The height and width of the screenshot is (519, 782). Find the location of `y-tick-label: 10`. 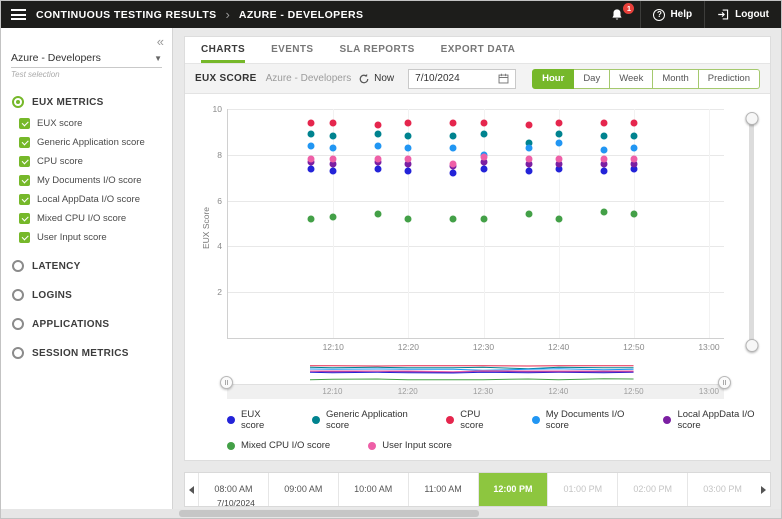

y-tick-label: 10 is located at coordinates (217, 109).